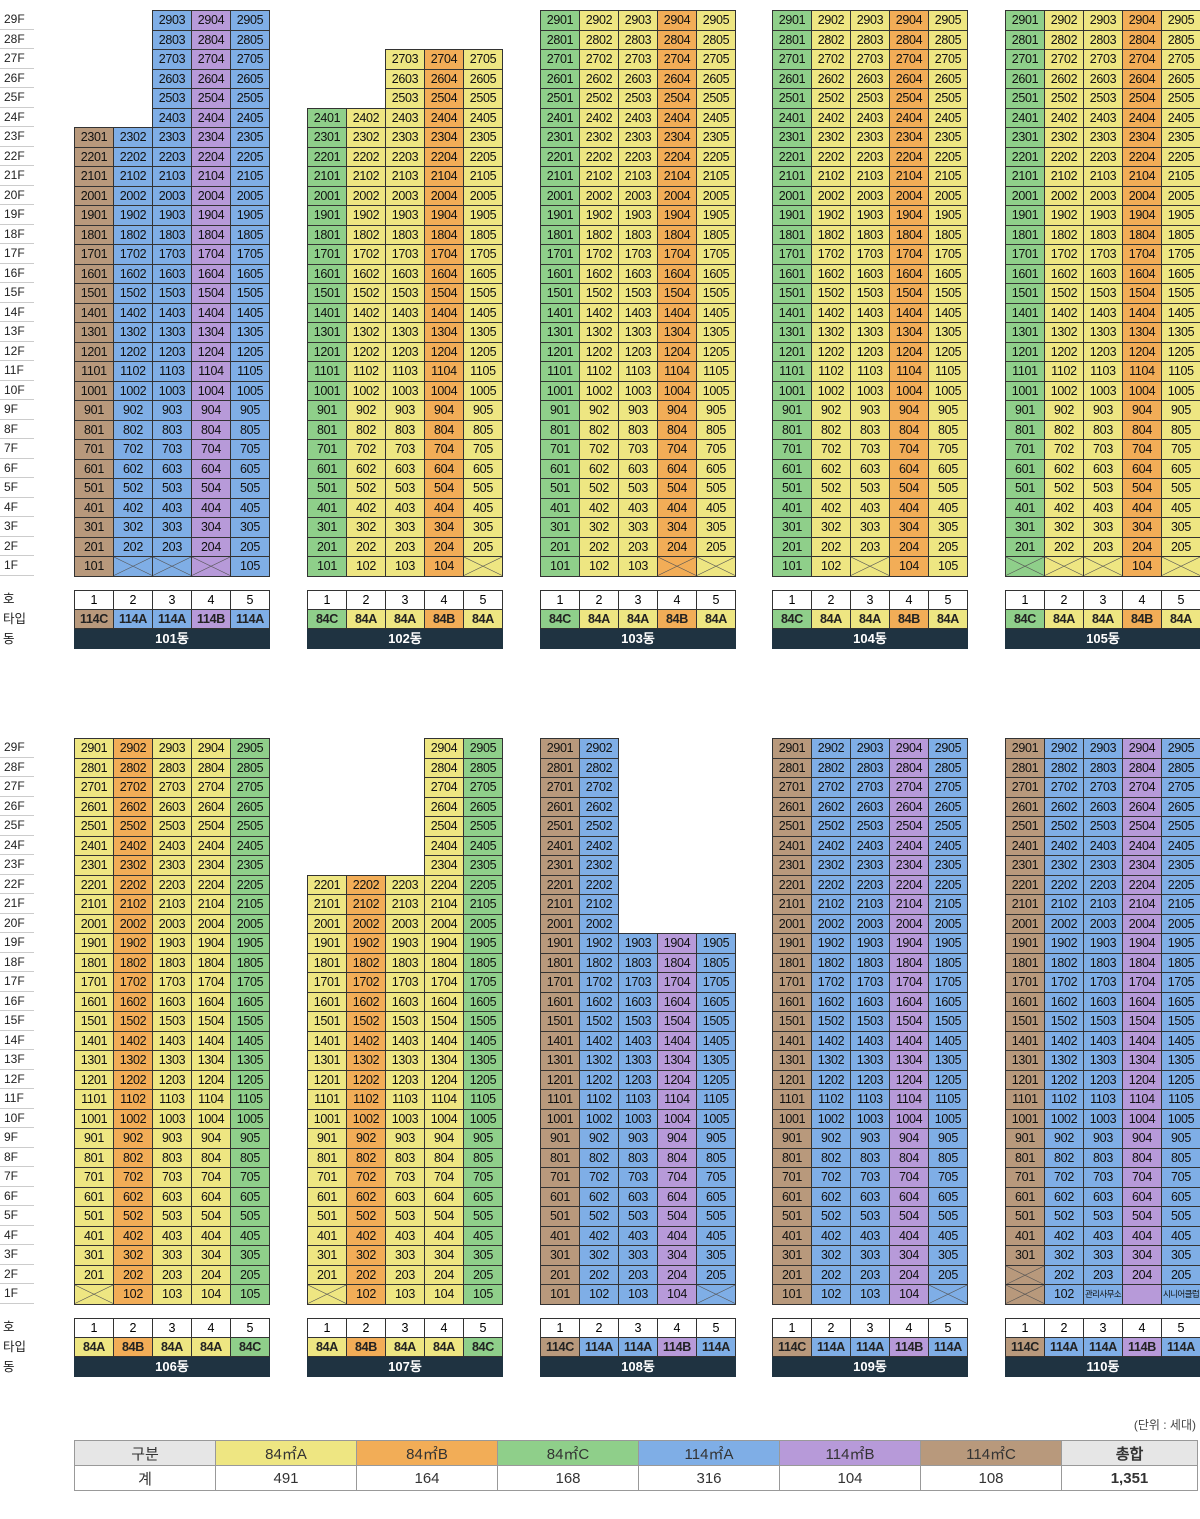 The width and height of the screenshot is (1200, 1519). What do you see at coordinates (17, 156) in the screenshot?
I see `floor-label: 22F` at bounding box center [17, 156].